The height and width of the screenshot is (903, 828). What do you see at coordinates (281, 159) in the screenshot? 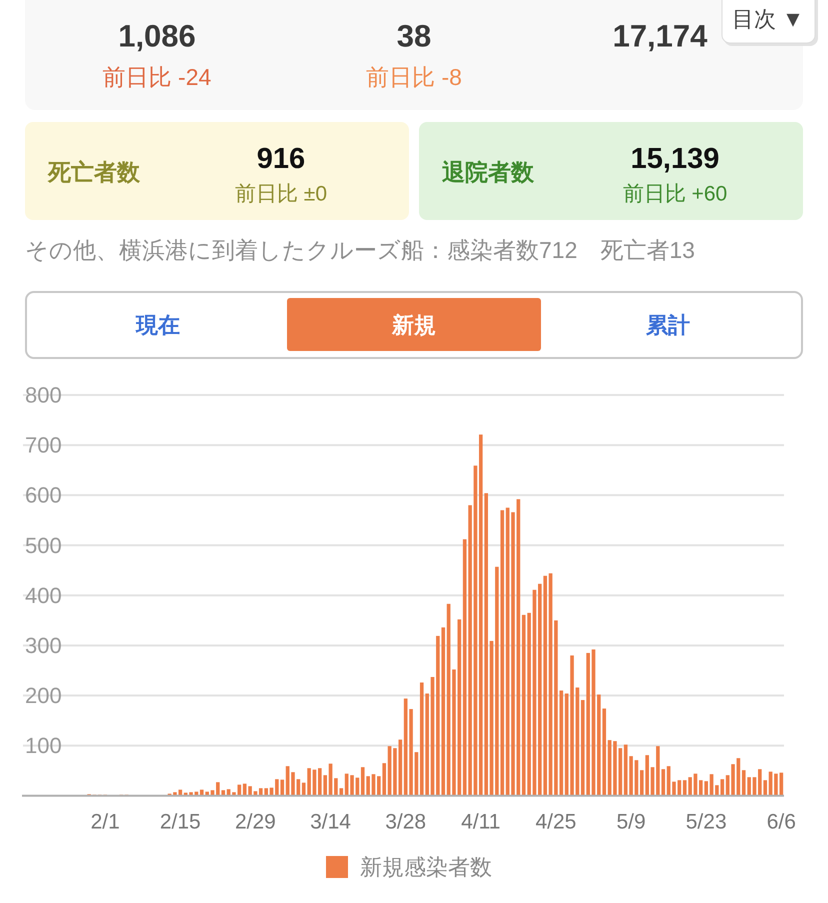
I see `text: 916` at bounding box center [281, 159].